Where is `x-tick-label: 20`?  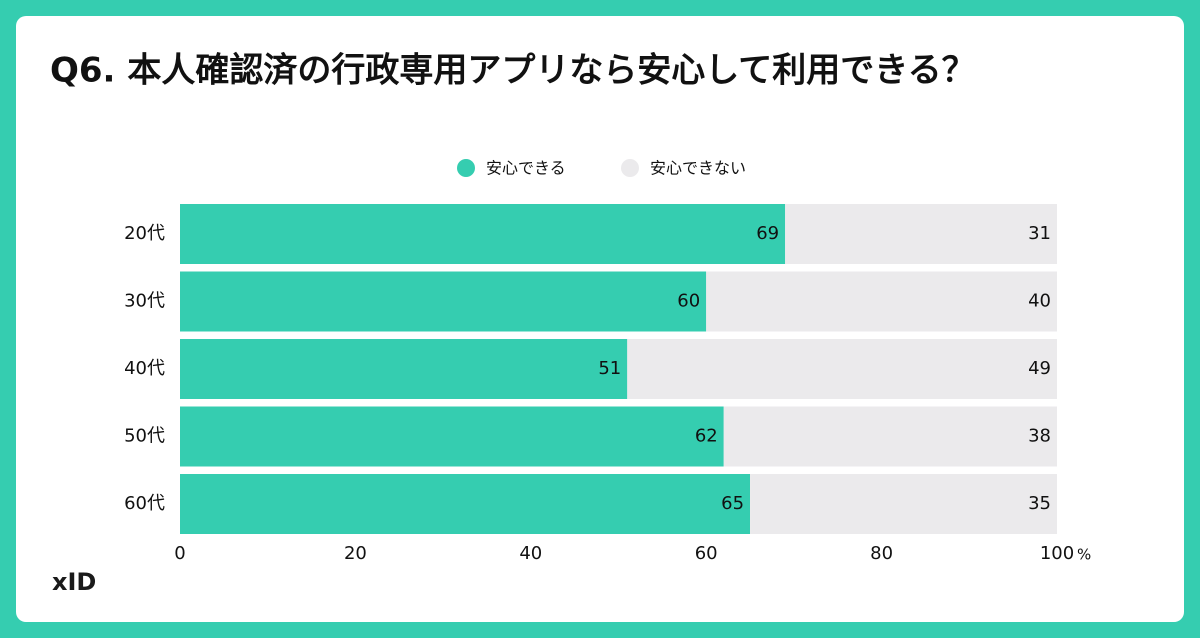
x-tick-label: 20 is located at coordinates (355, 553).